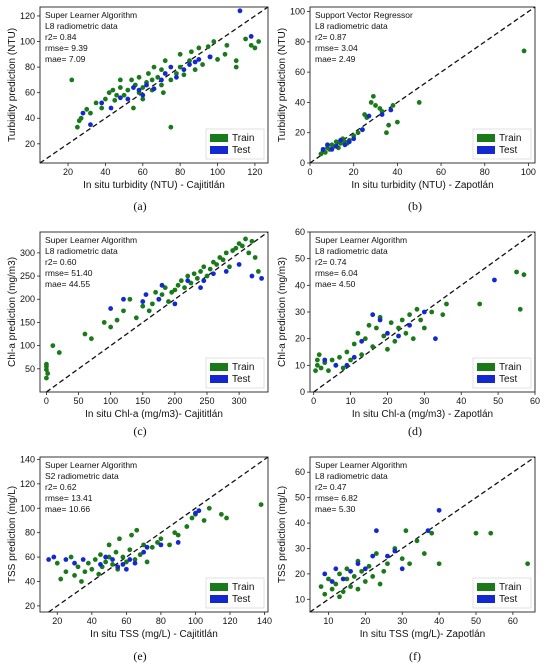  What do you see at coordinates (12, 534) in the screenshot?
I see `y-axis-label: TSS prediction (mg/L)` at bounding box center [12, 534].